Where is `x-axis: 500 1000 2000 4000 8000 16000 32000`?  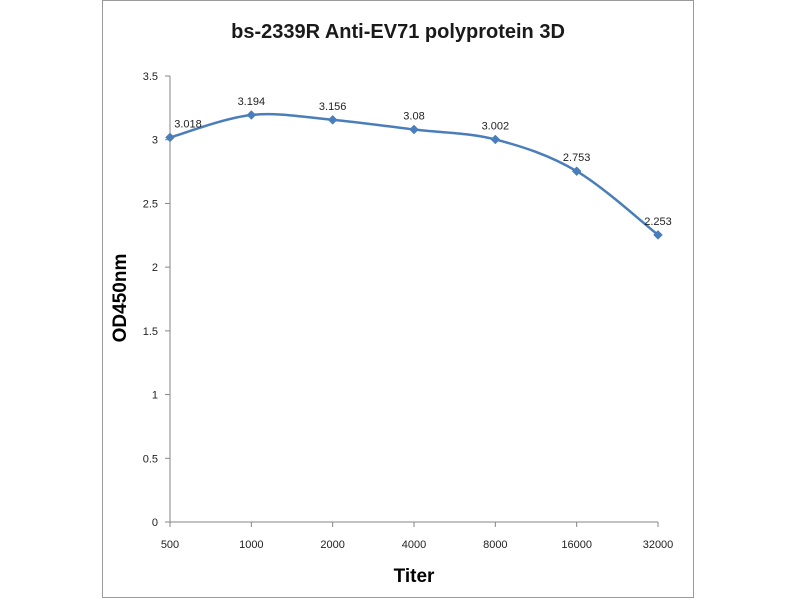
x-axis: 500 1000 2000 4000 8000 16000 32000 is located at coordinates (417, 536).